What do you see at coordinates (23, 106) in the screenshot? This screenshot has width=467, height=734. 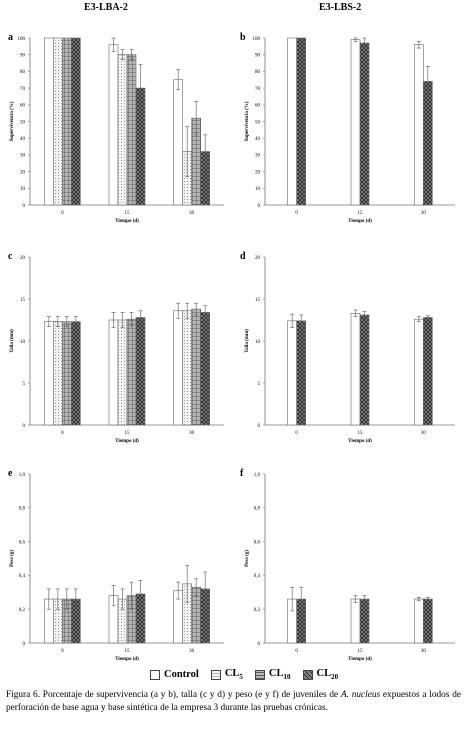 I see `y-tick-label: 60` at bounding box center [23, 106].